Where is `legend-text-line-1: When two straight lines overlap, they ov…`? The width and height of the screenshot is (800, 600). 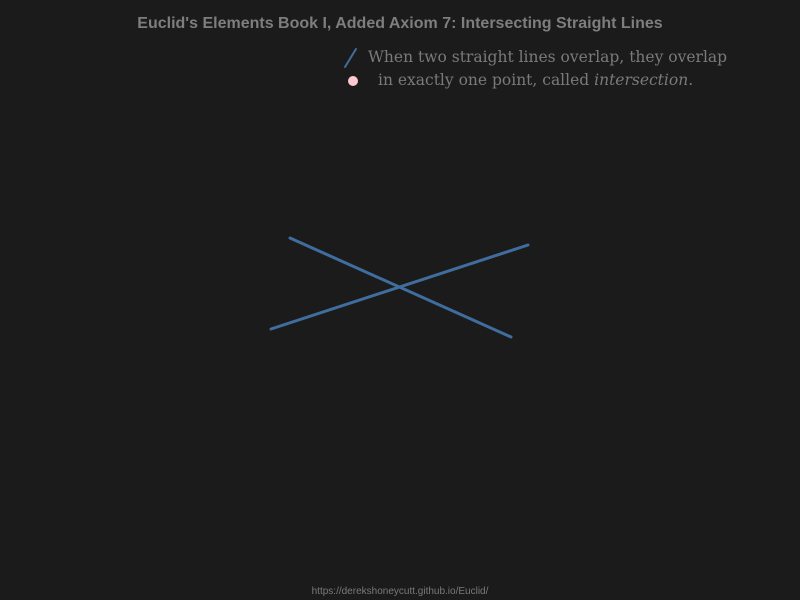 legend-text-line-1: When two straight lines overlap, they ov… is located at coordinates (548, 57).